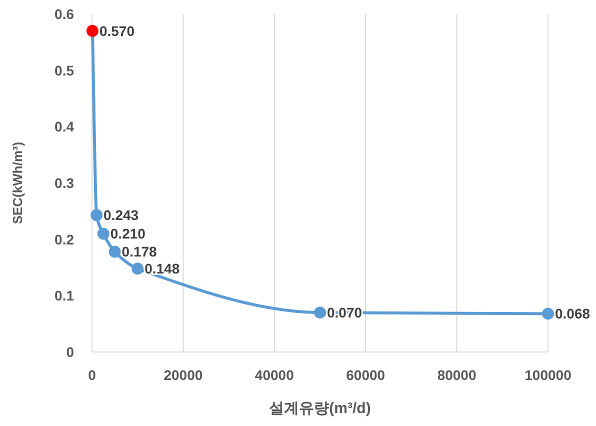 The image size is (596, 426). What do you see at coordinates (117, 30) in the screenshot?
I see `data-label: 0.570` at bounding box center [117, 30].